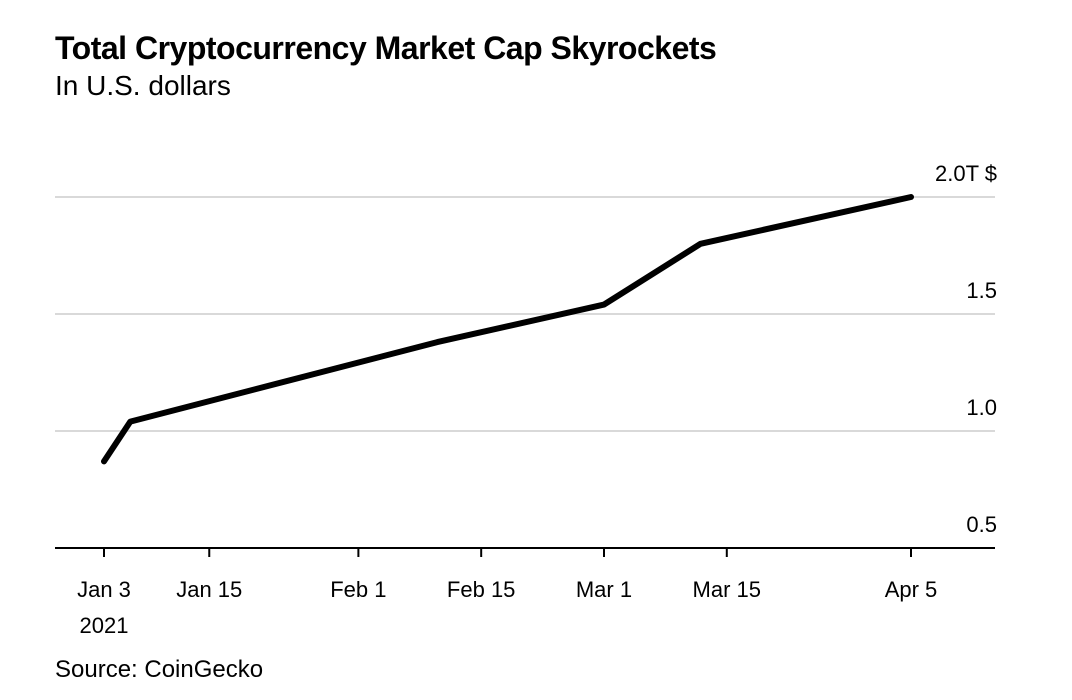 Image resolution: width=1072 pixels, height=700 pixels. What do you see at coordinates (209, 589) in the screenshot?
I see `x-tick-label: Jan 15` at bounding box center [209, 589].